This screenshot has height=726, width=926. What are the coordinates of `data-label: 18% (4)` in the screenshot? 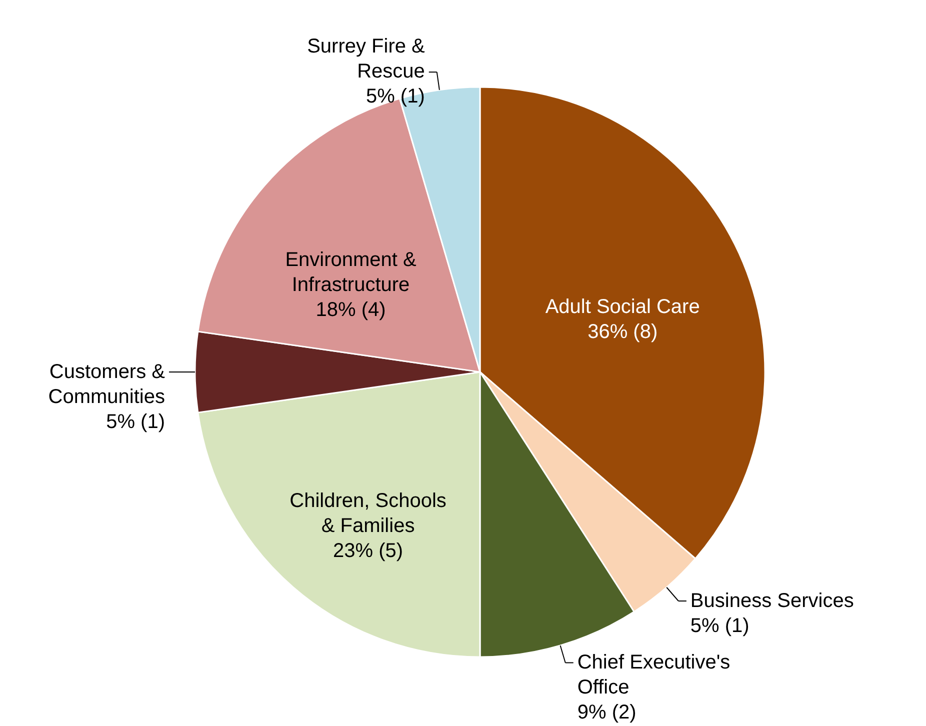 It's located at (351, 310).